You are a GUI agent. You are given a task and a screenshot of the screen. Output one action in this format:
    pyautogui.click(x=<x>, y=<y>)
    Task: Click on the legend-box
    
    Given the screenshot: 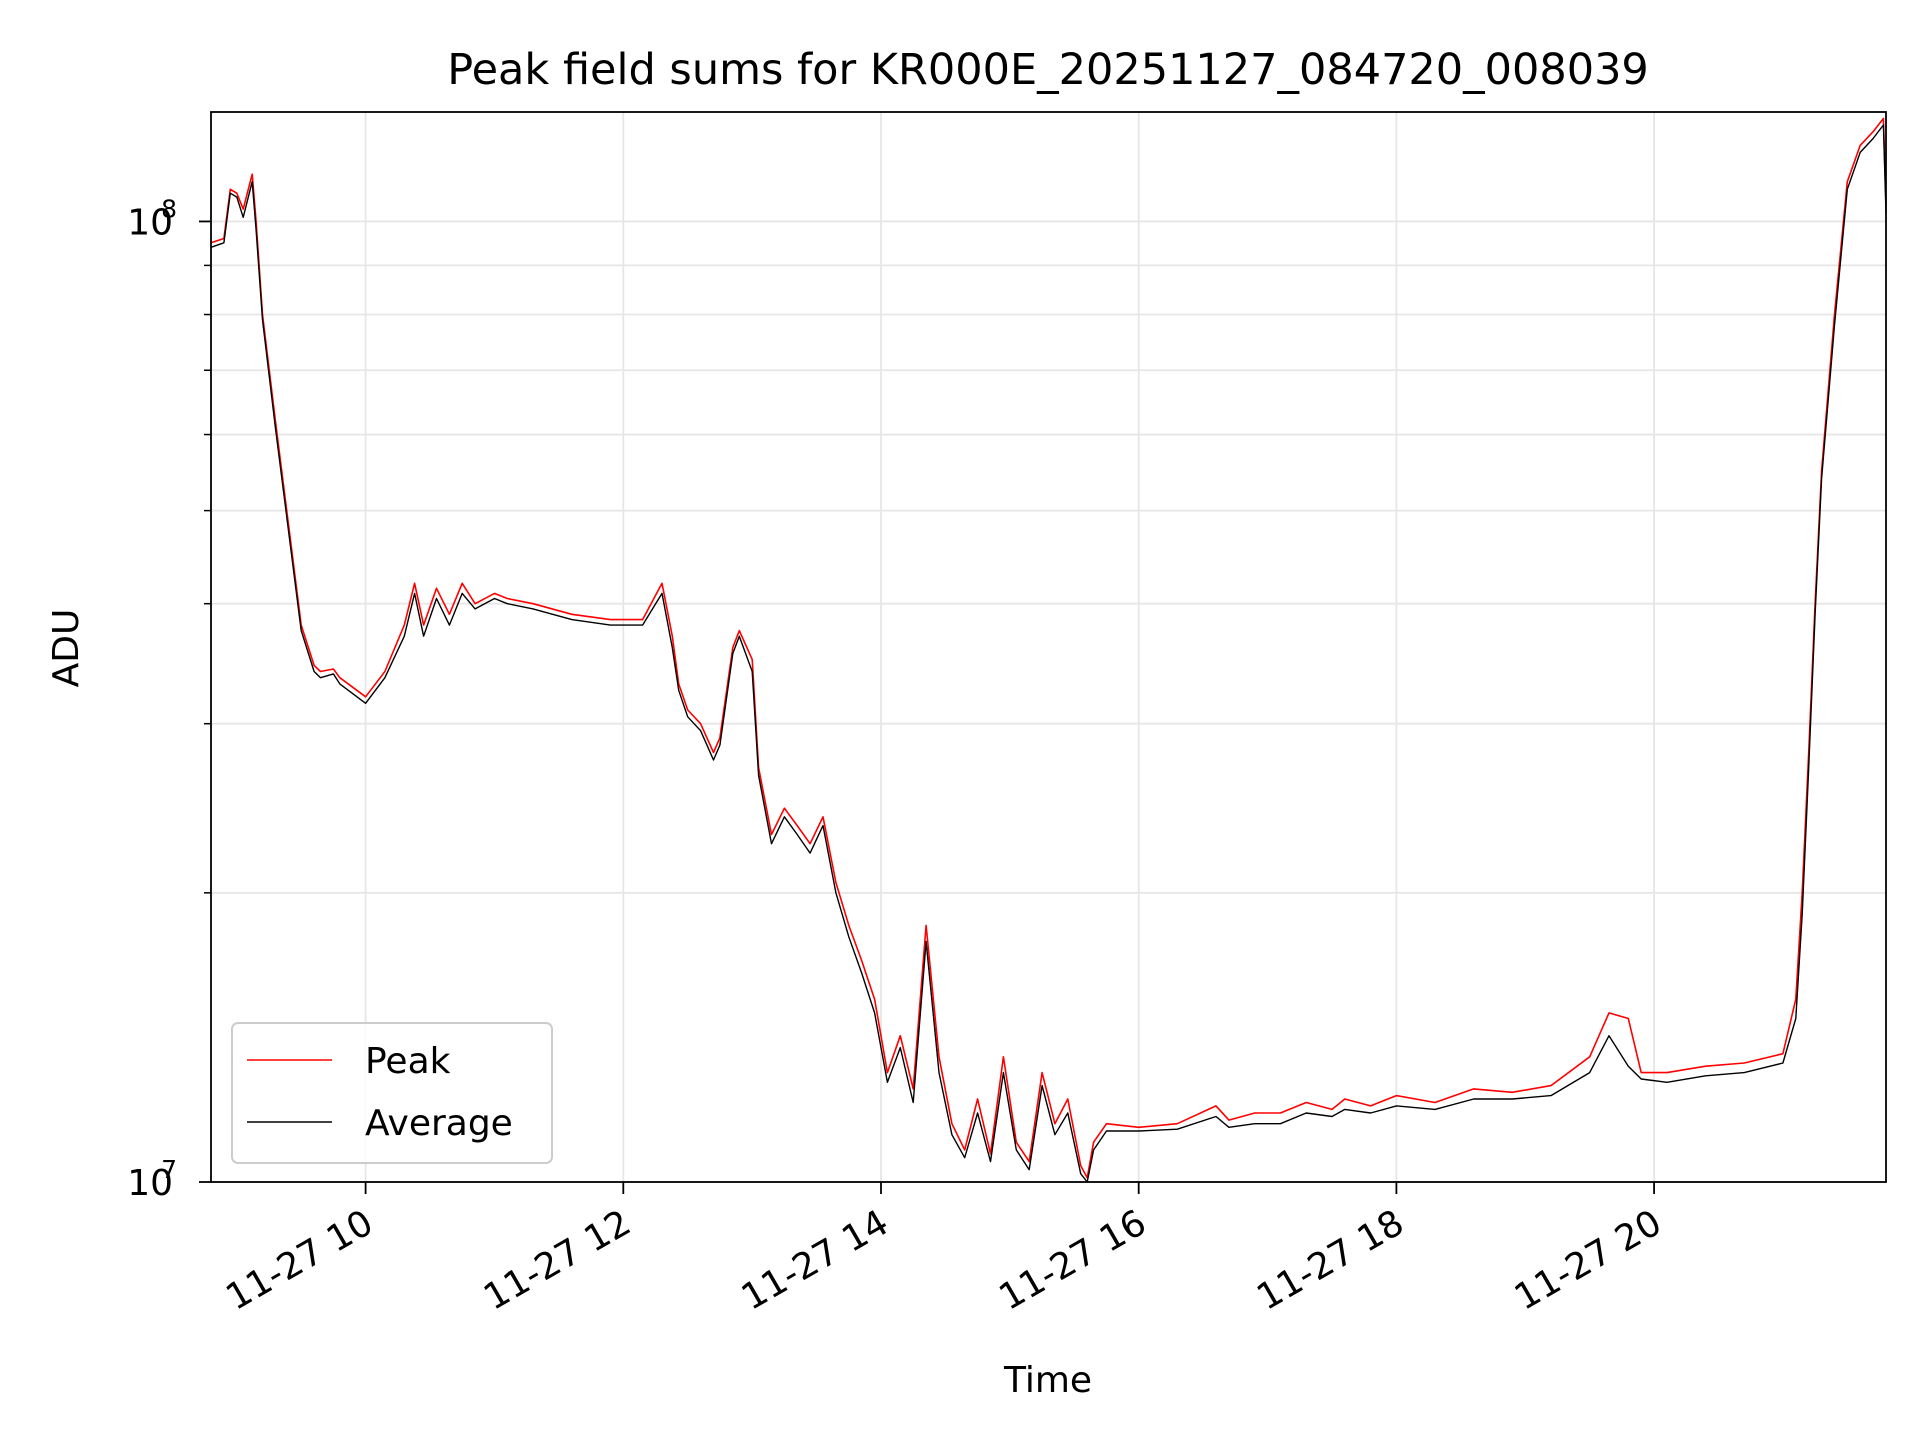 What is the action you would take?
    pyautogui.click(x=392, y=1093)
    